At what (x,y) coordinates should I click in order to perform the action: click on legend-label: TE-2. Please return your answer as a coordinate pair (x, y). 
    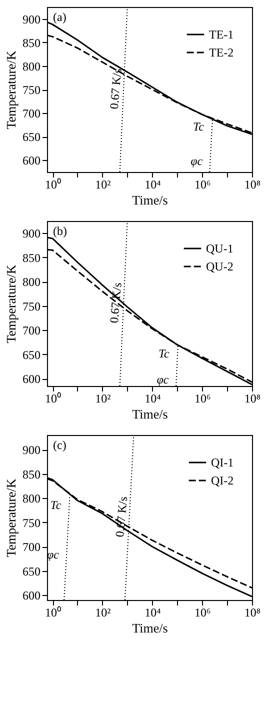
    Looking at the image, I should click on (221, 53).